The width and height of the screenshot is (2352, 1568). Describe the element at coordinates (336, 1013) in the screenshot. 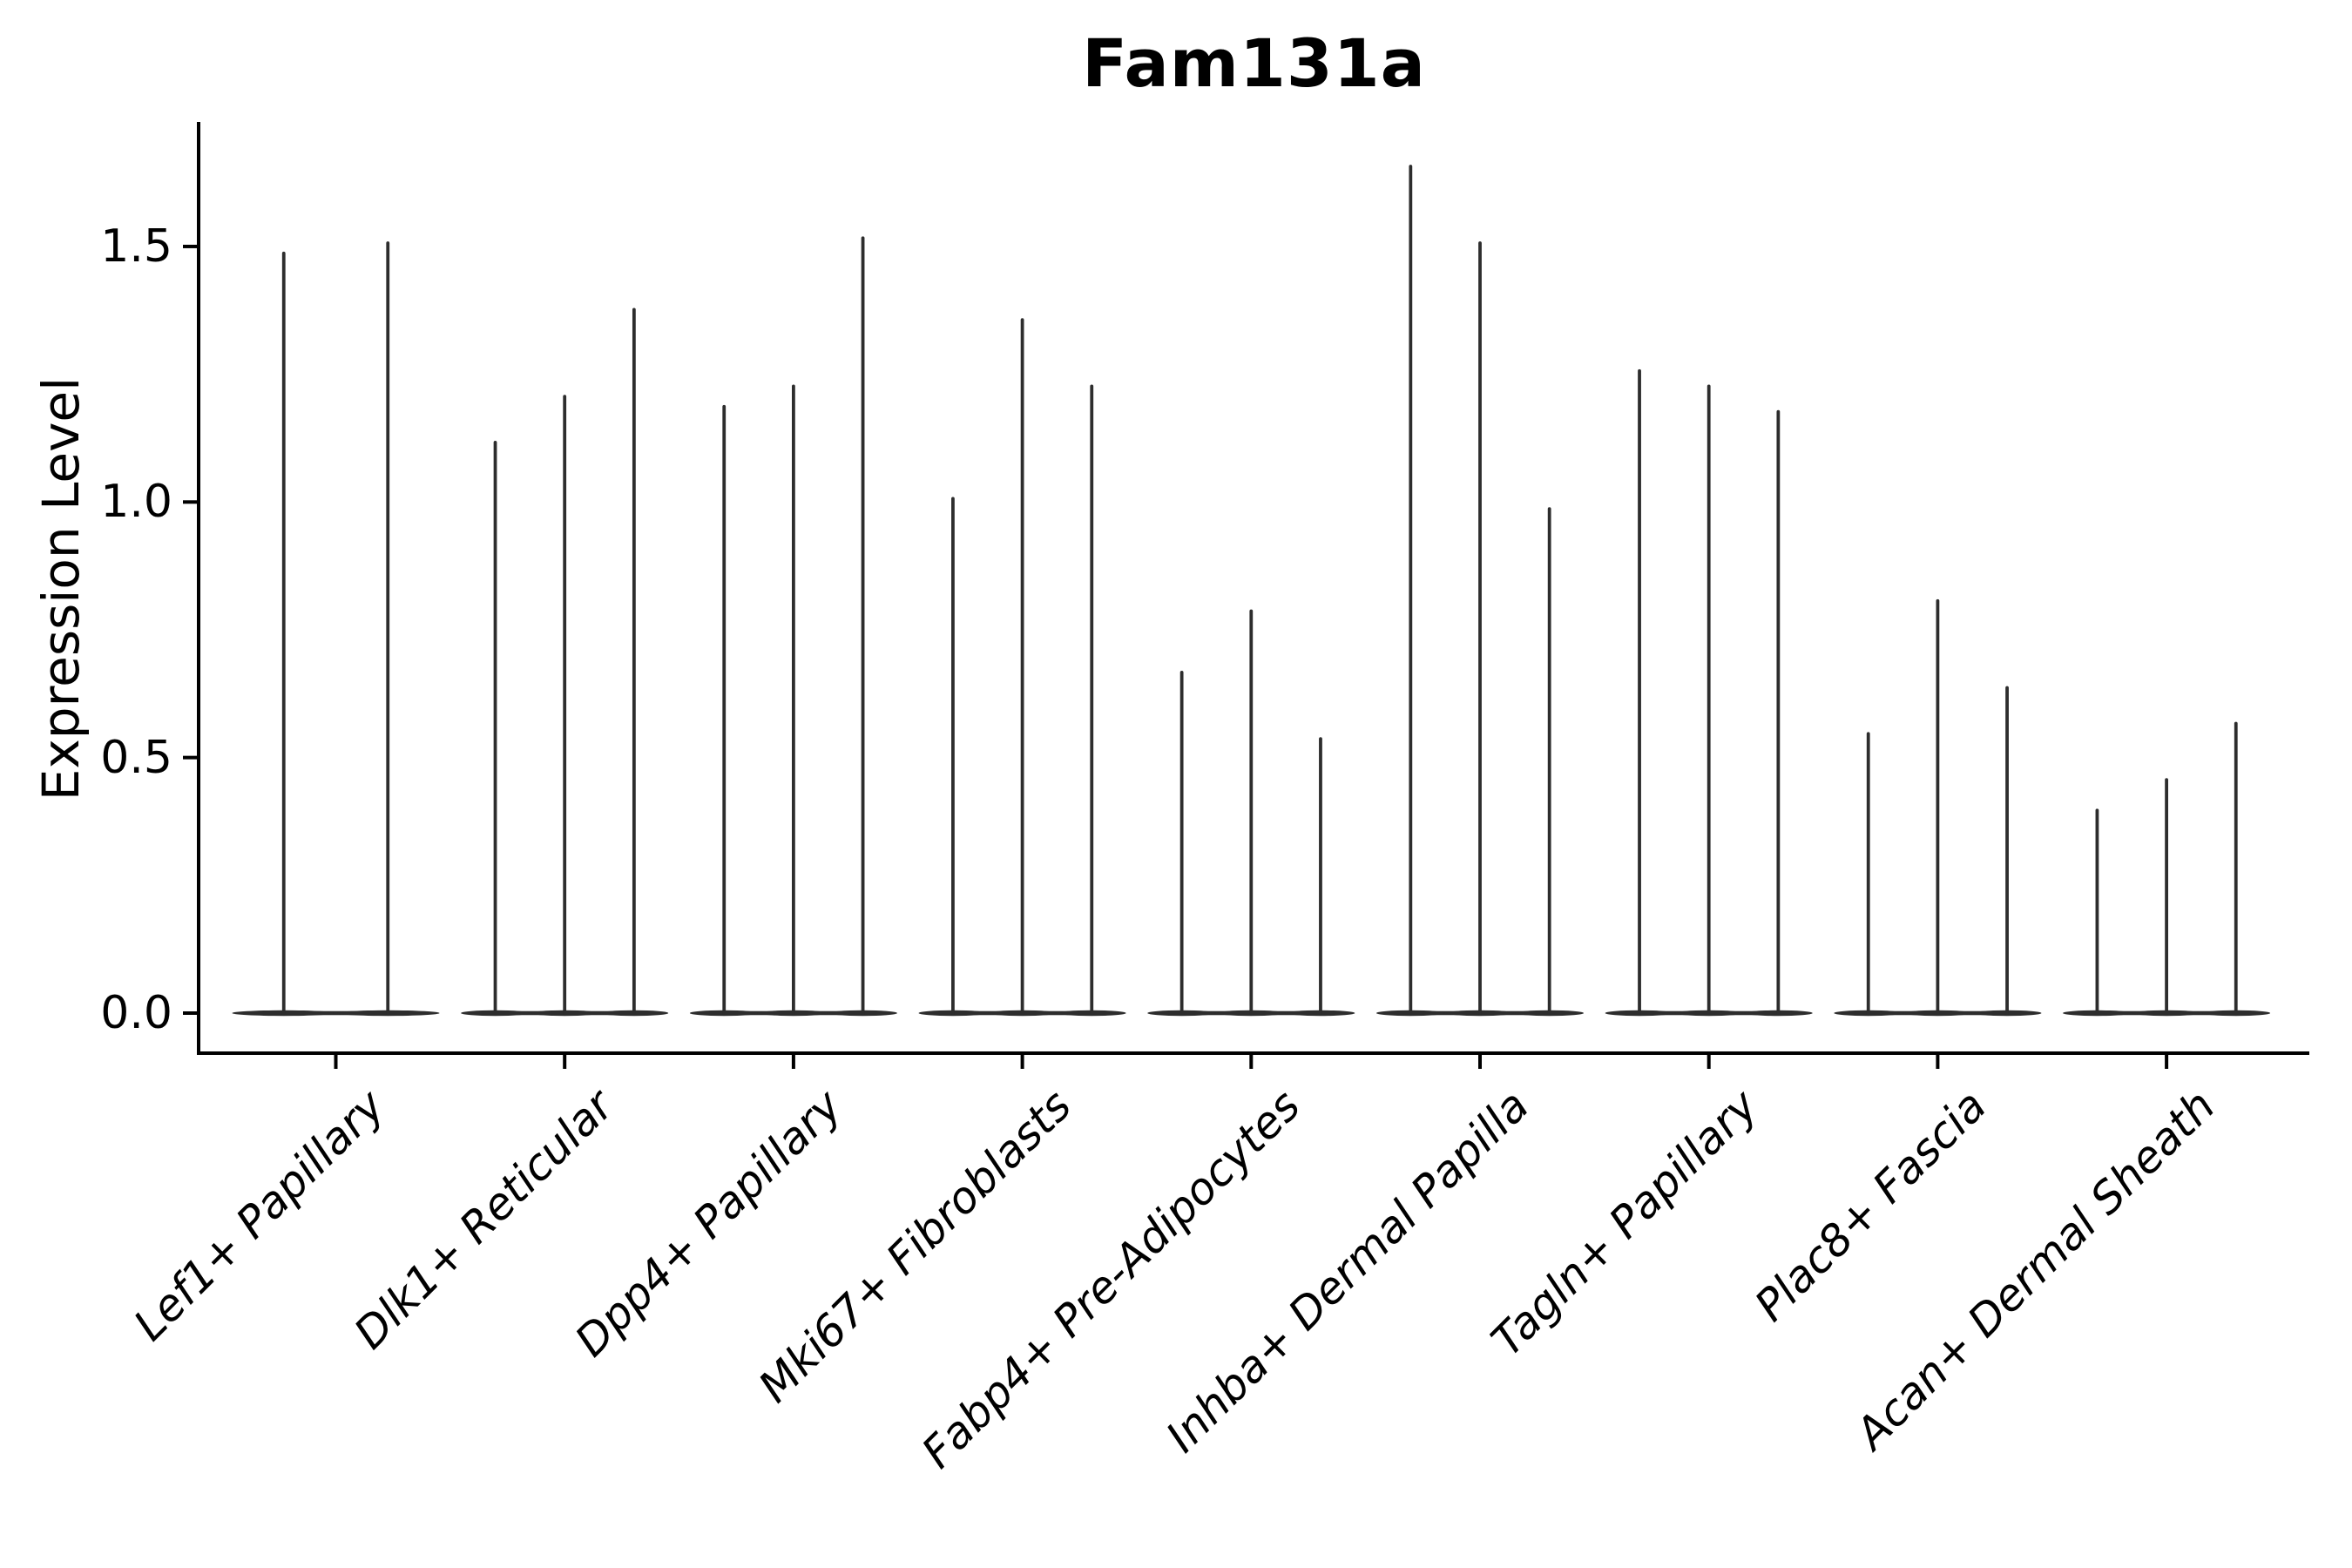

I see `violin-base-connector` at that location.